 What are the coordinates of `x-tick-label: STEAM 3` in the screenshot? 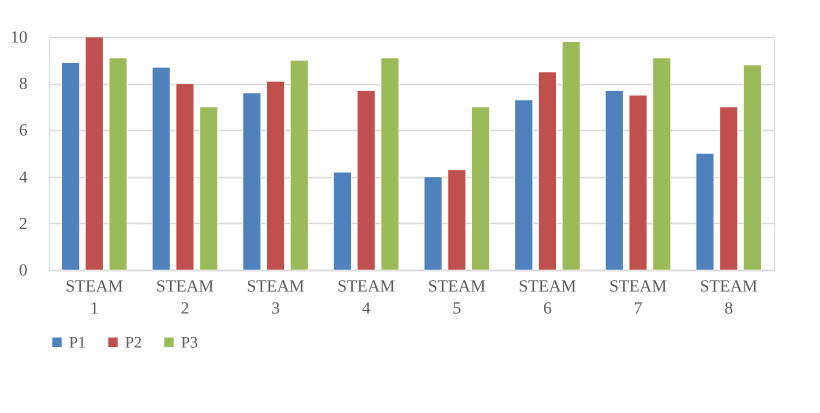 It's located at (275, 297).